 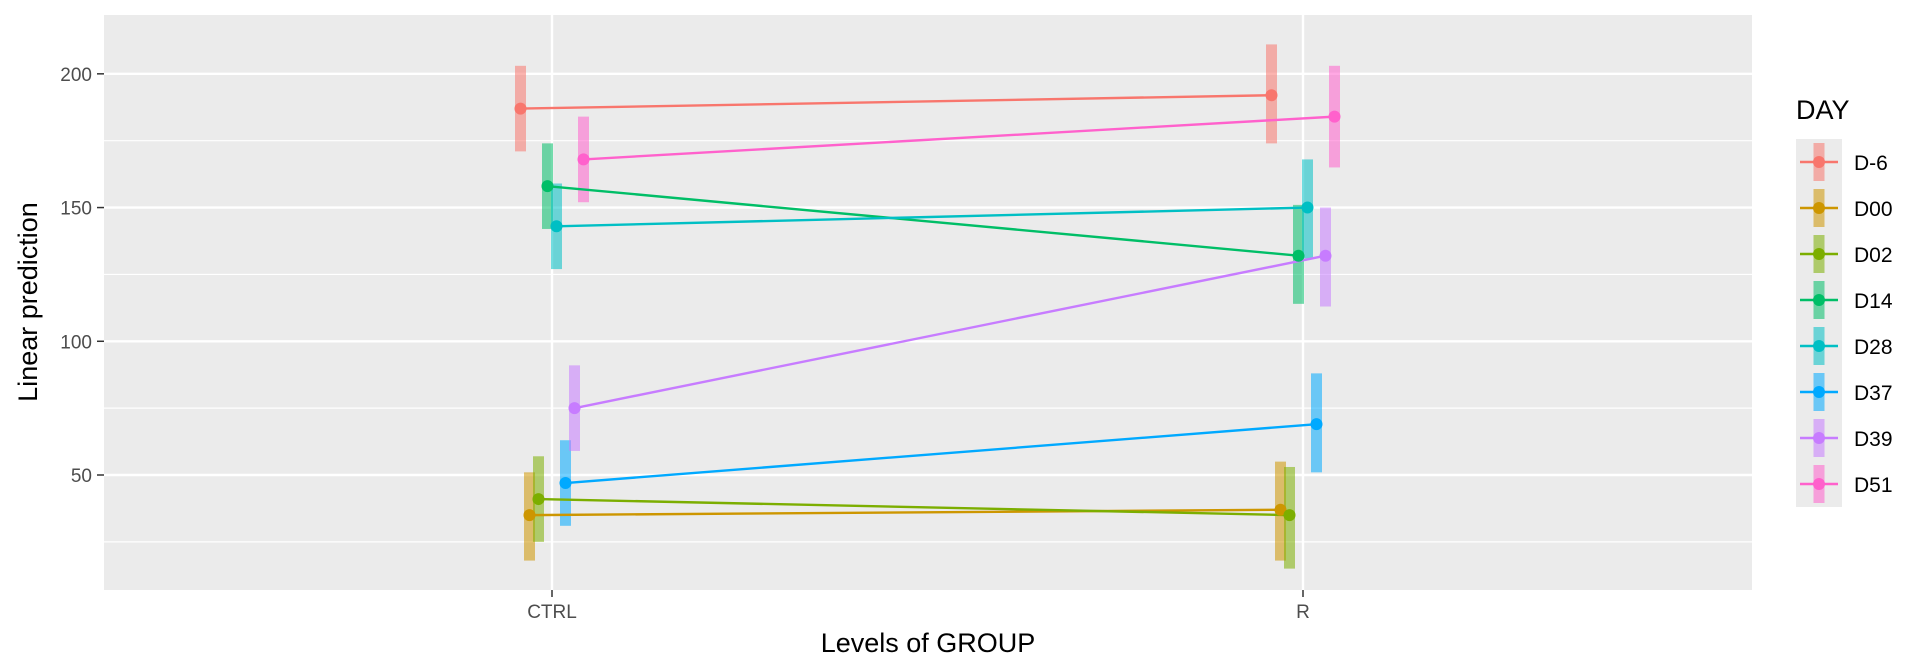 I want to click on series-line-d28, so click(x=932, y=217).